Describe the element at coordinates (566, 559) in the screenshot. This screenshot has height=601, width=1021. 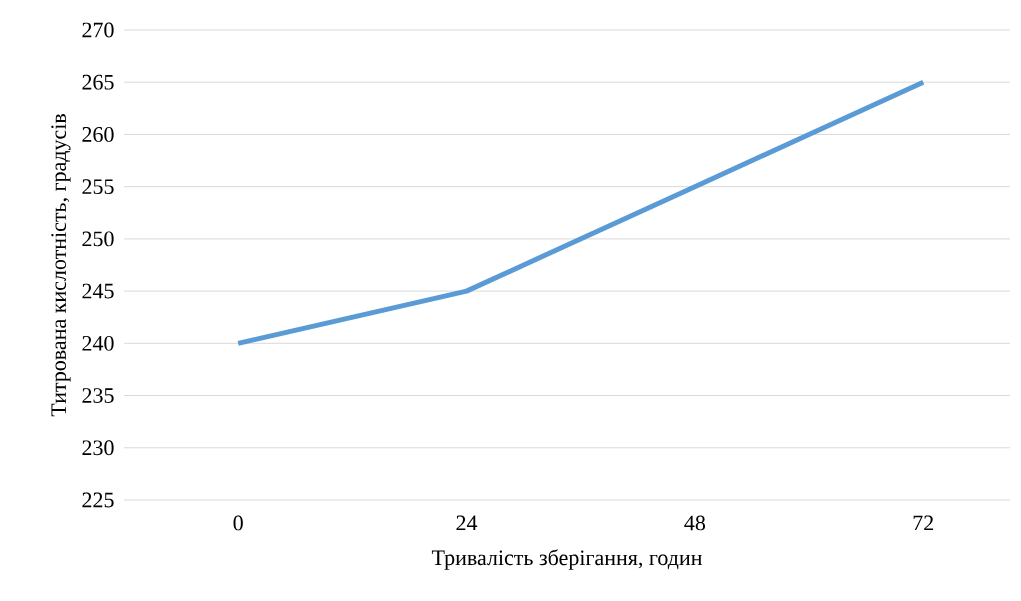
I see `x-axis-title: Тривалість зберігання, годин` at that location.